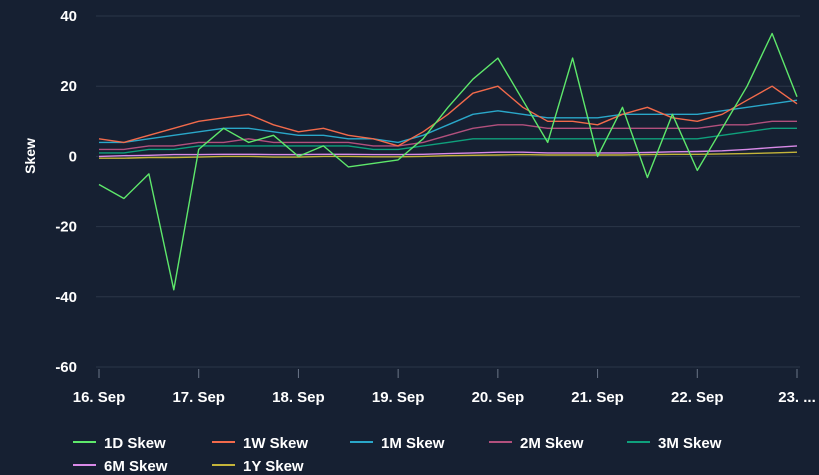  What do you see at coordinates (198, 397) in the screenshot?
I see `x-tick-label: 17. Sep` at bounding box center [198, 397].